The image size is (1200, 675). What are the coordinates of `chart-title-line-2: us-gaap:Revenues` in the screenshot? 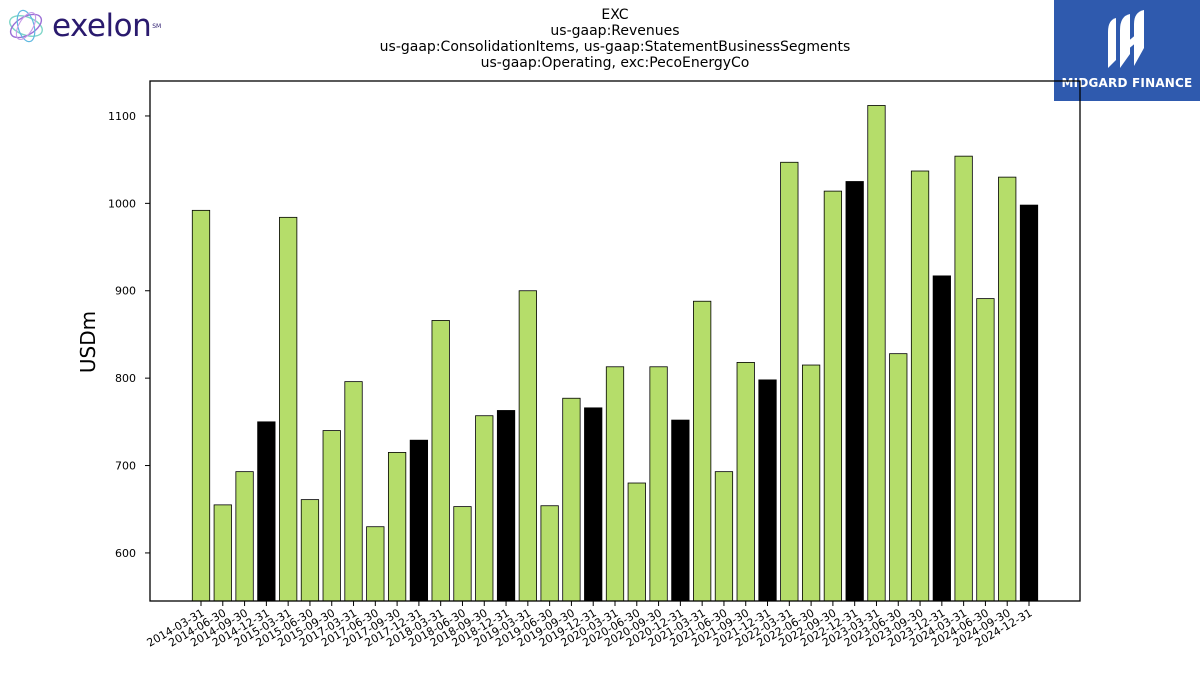 It's located at (615, 31).